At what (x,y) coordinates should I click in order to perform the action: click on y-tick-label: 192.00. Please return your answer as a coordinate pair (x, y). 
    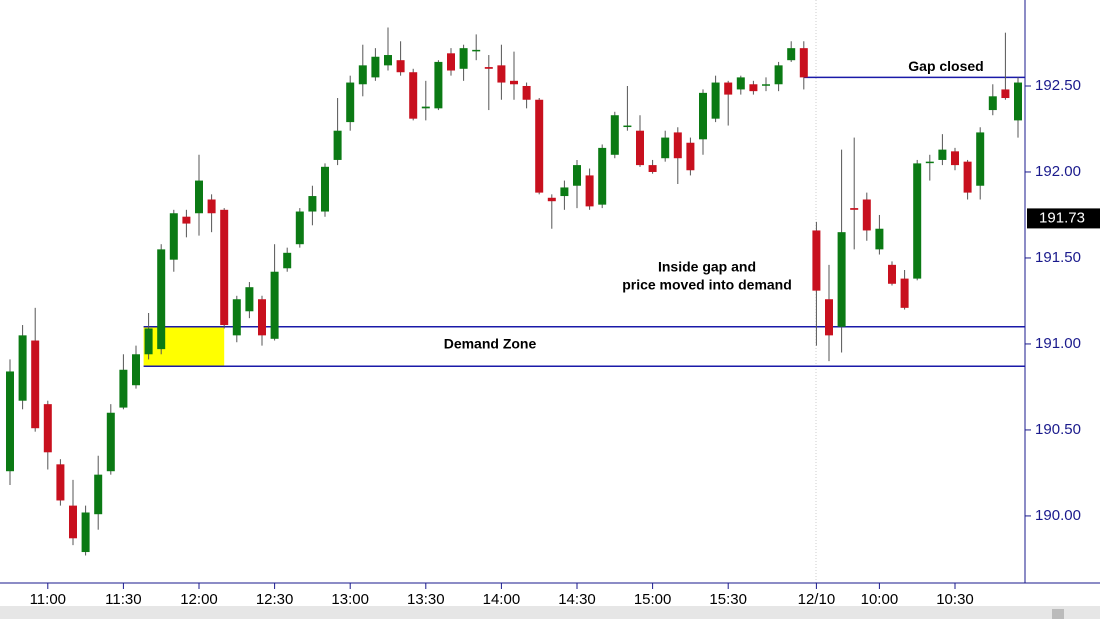
    Looking at the image, I should click on (1058, 171).